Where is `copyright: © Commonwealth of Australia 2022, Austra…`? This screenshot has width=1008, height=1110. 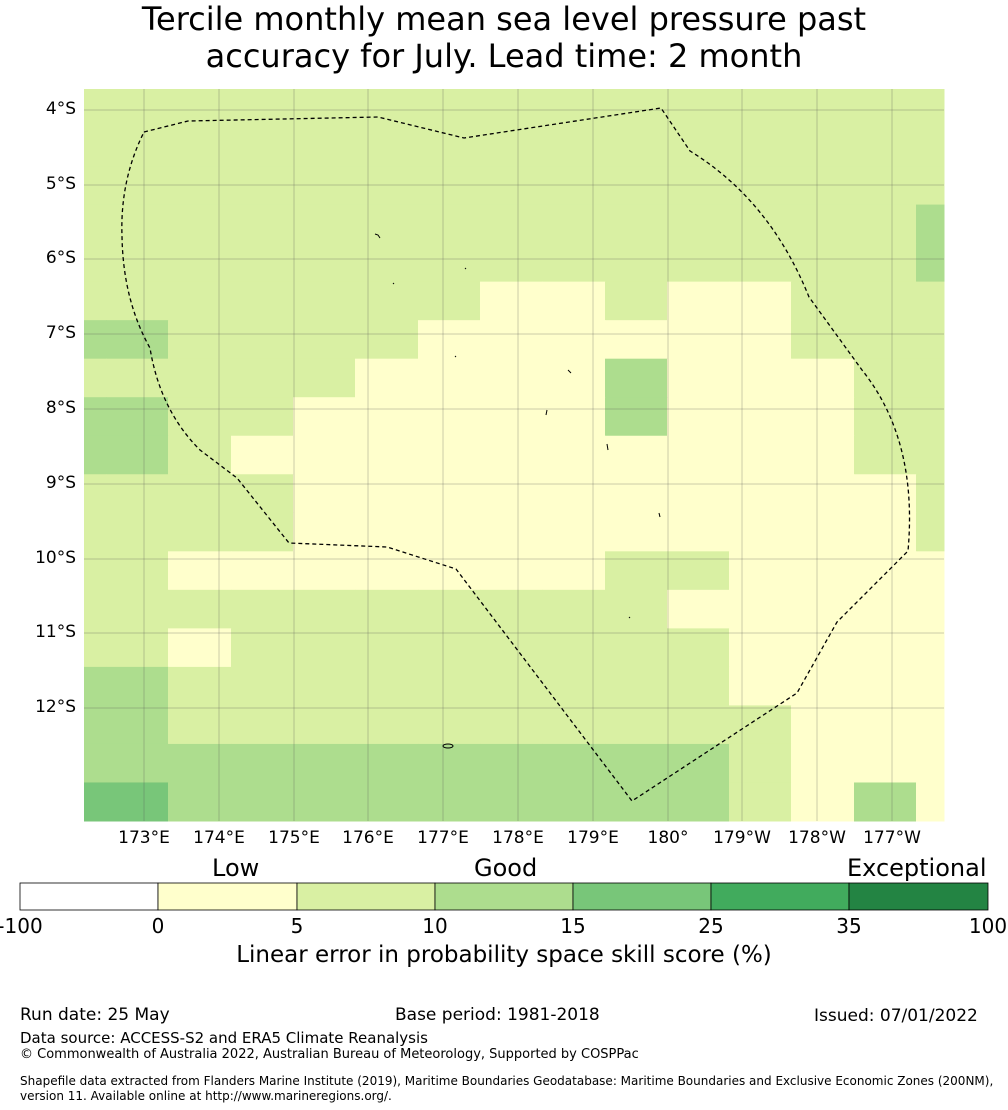 copyright: © Commonwealth of Australia 2022, Austra… is located at coordinates (329, 1054).